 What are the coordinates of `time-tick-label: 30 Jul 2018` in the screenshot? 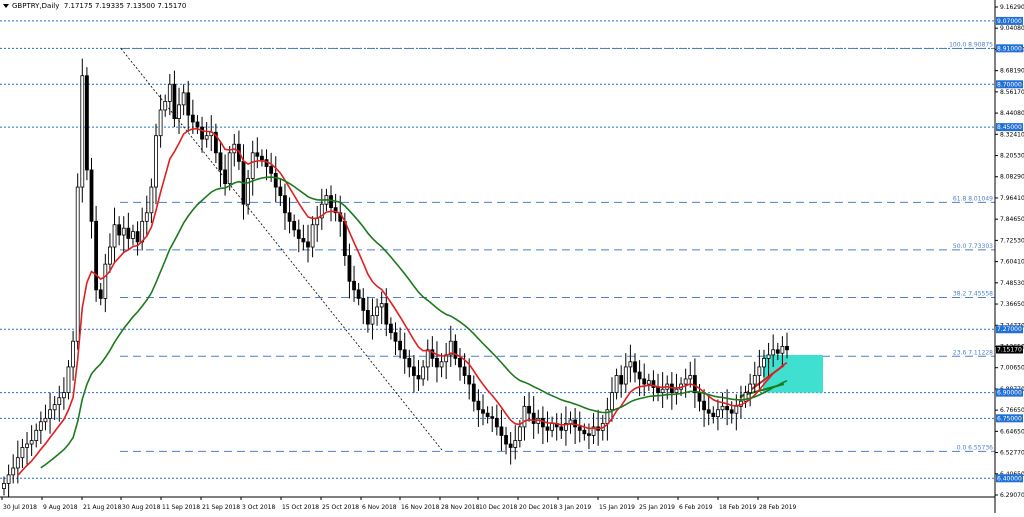 It's located at (20, 507).